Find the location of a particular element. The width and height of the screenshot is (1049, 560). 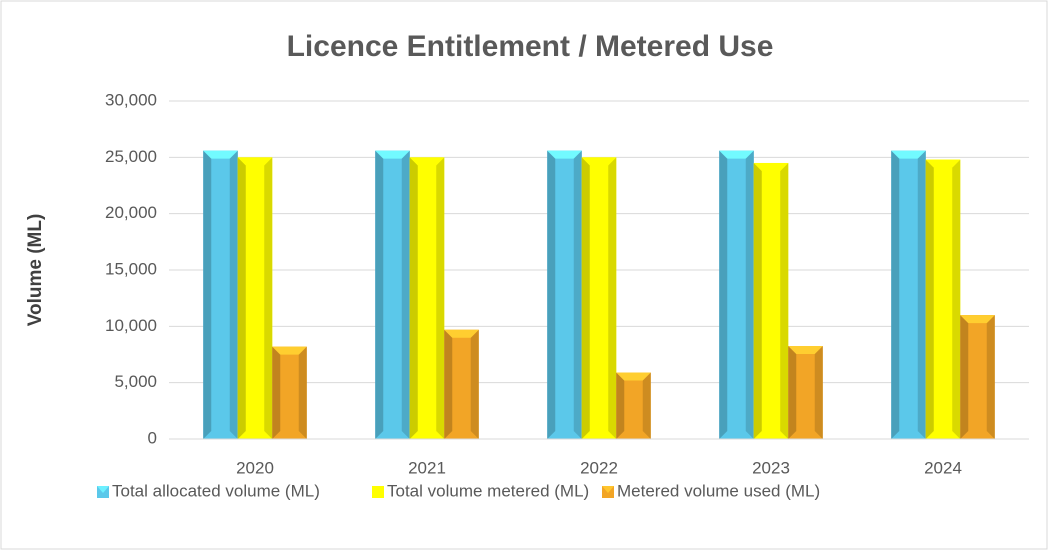

x-tick-label: 2020 is located at coordinates (255, 467).